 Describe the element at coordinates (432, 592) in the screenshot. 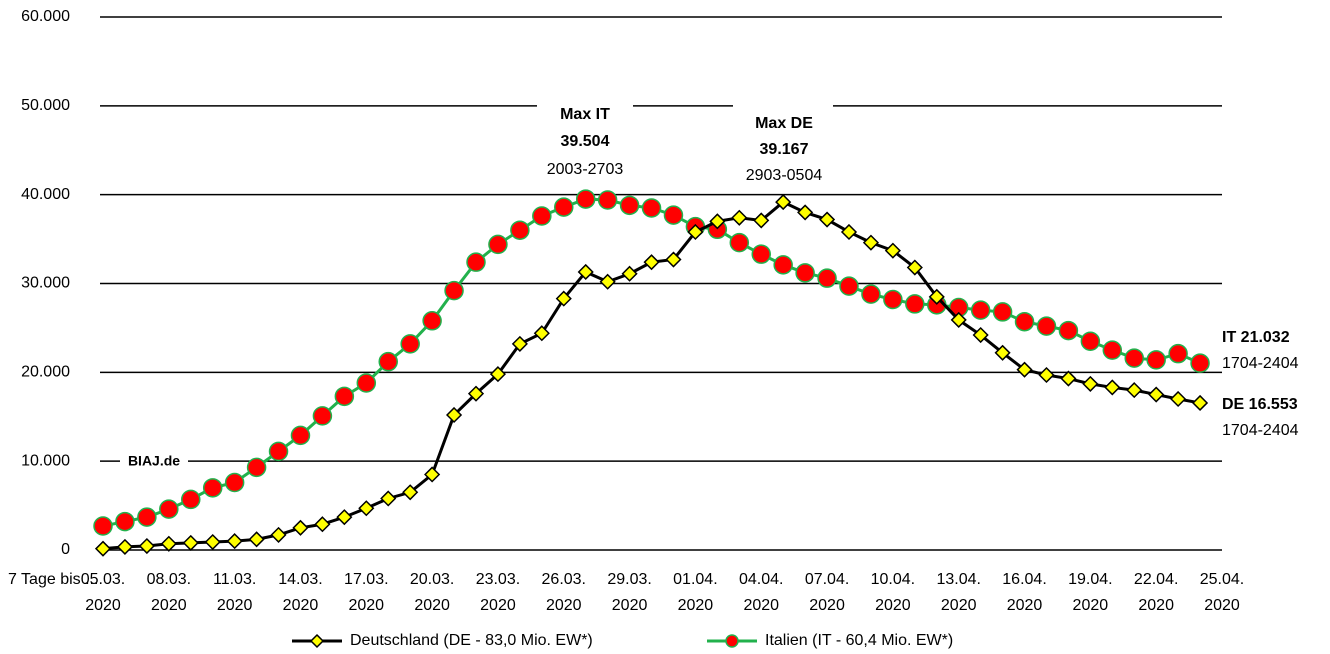

I see `x-tick-label: 20.03. 2020` at that location.